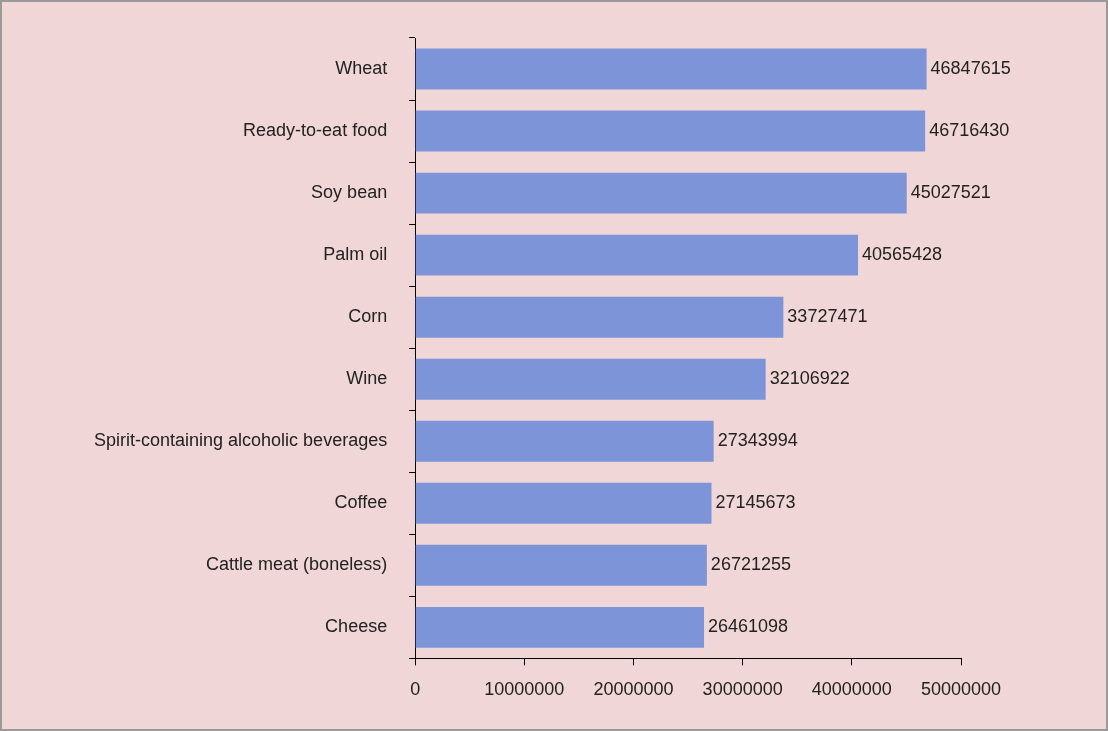 The image size is (1108, 731). What do you see at coordinates (361, 67) in the screenshot?
I see `y-tick-label: Wheat` at bounding box center [361, 67].